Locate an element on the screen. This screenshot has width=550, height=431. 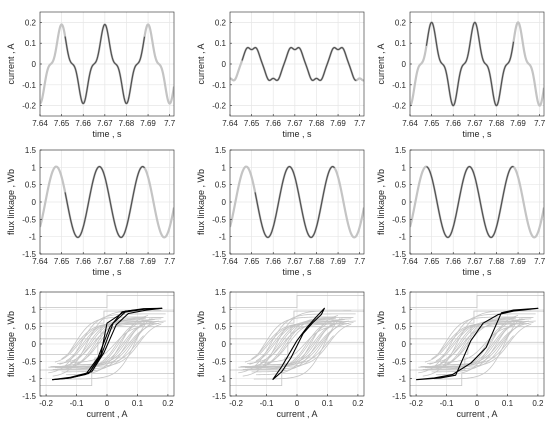
y-tick-label: -1.5 is located at coordinates (399, 254).